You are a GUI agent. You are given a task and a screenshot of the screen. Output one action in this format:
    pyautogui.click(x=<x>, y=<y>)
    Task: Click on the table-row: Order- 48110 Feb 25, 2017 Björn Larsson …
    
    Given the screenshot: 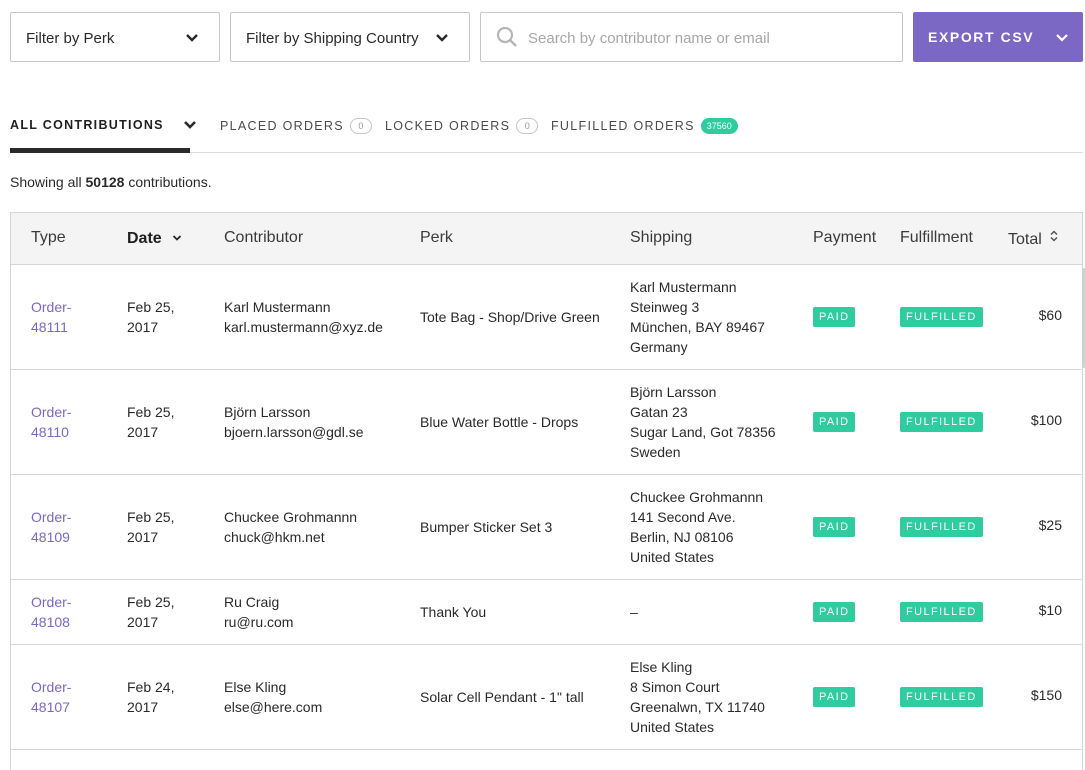 What is the action you would take?
    pyautogui.click(x=546, y=422)
    